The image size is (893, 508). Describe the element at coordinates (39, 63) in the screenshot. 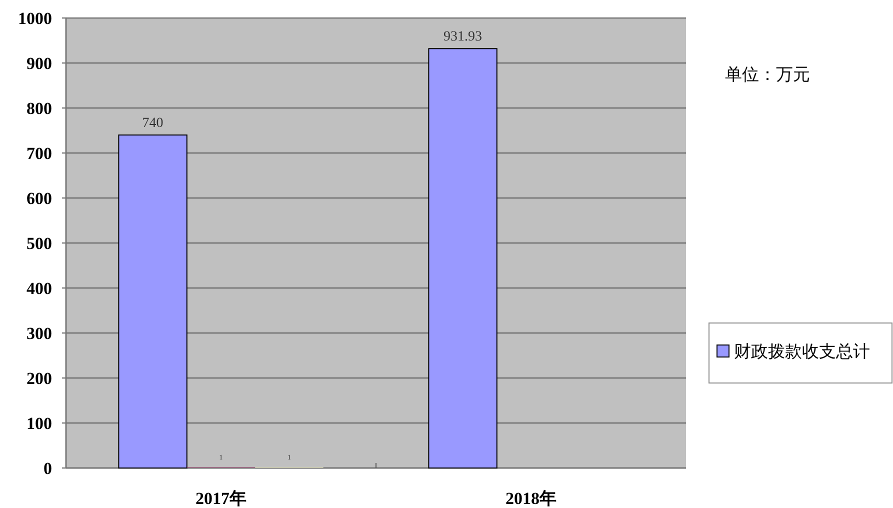

I see `y-tick-label: 900` at that location.